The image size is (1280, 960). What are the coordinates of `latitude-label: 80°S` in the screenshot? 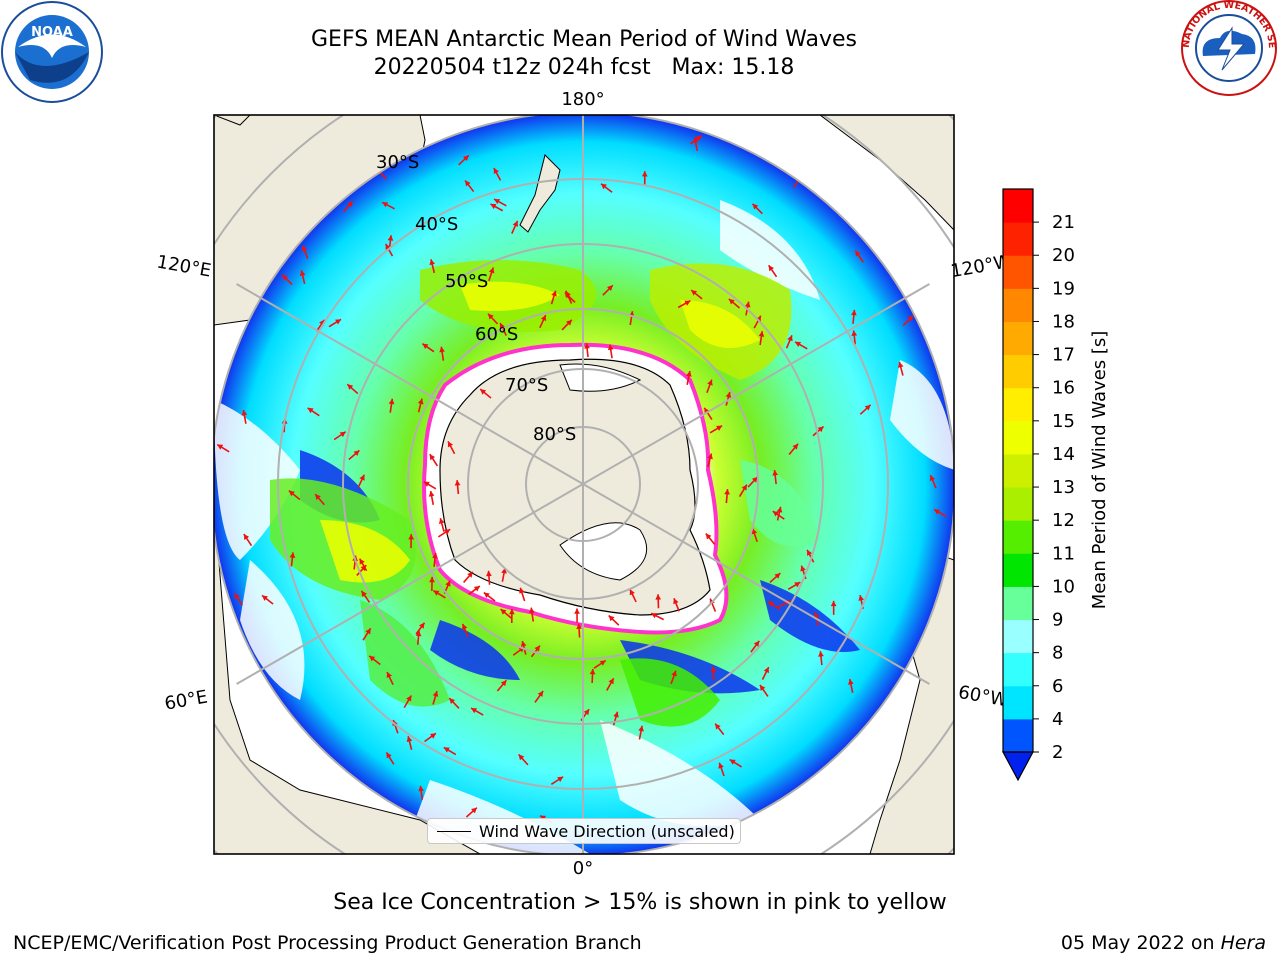 It's located at (554, 434).